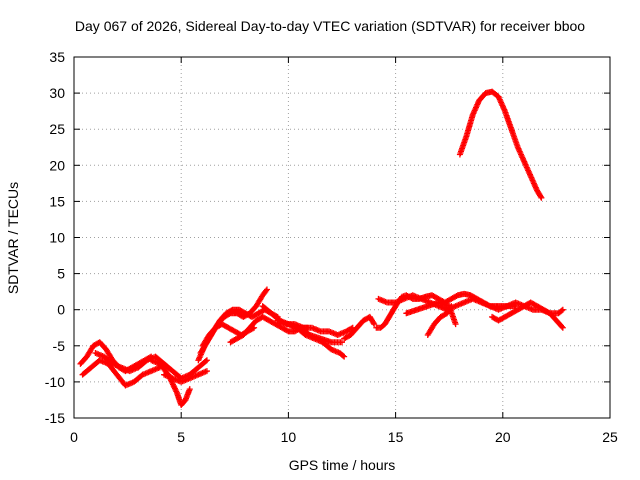  I want to click on y-tick-label: 20, so click(57, 165).